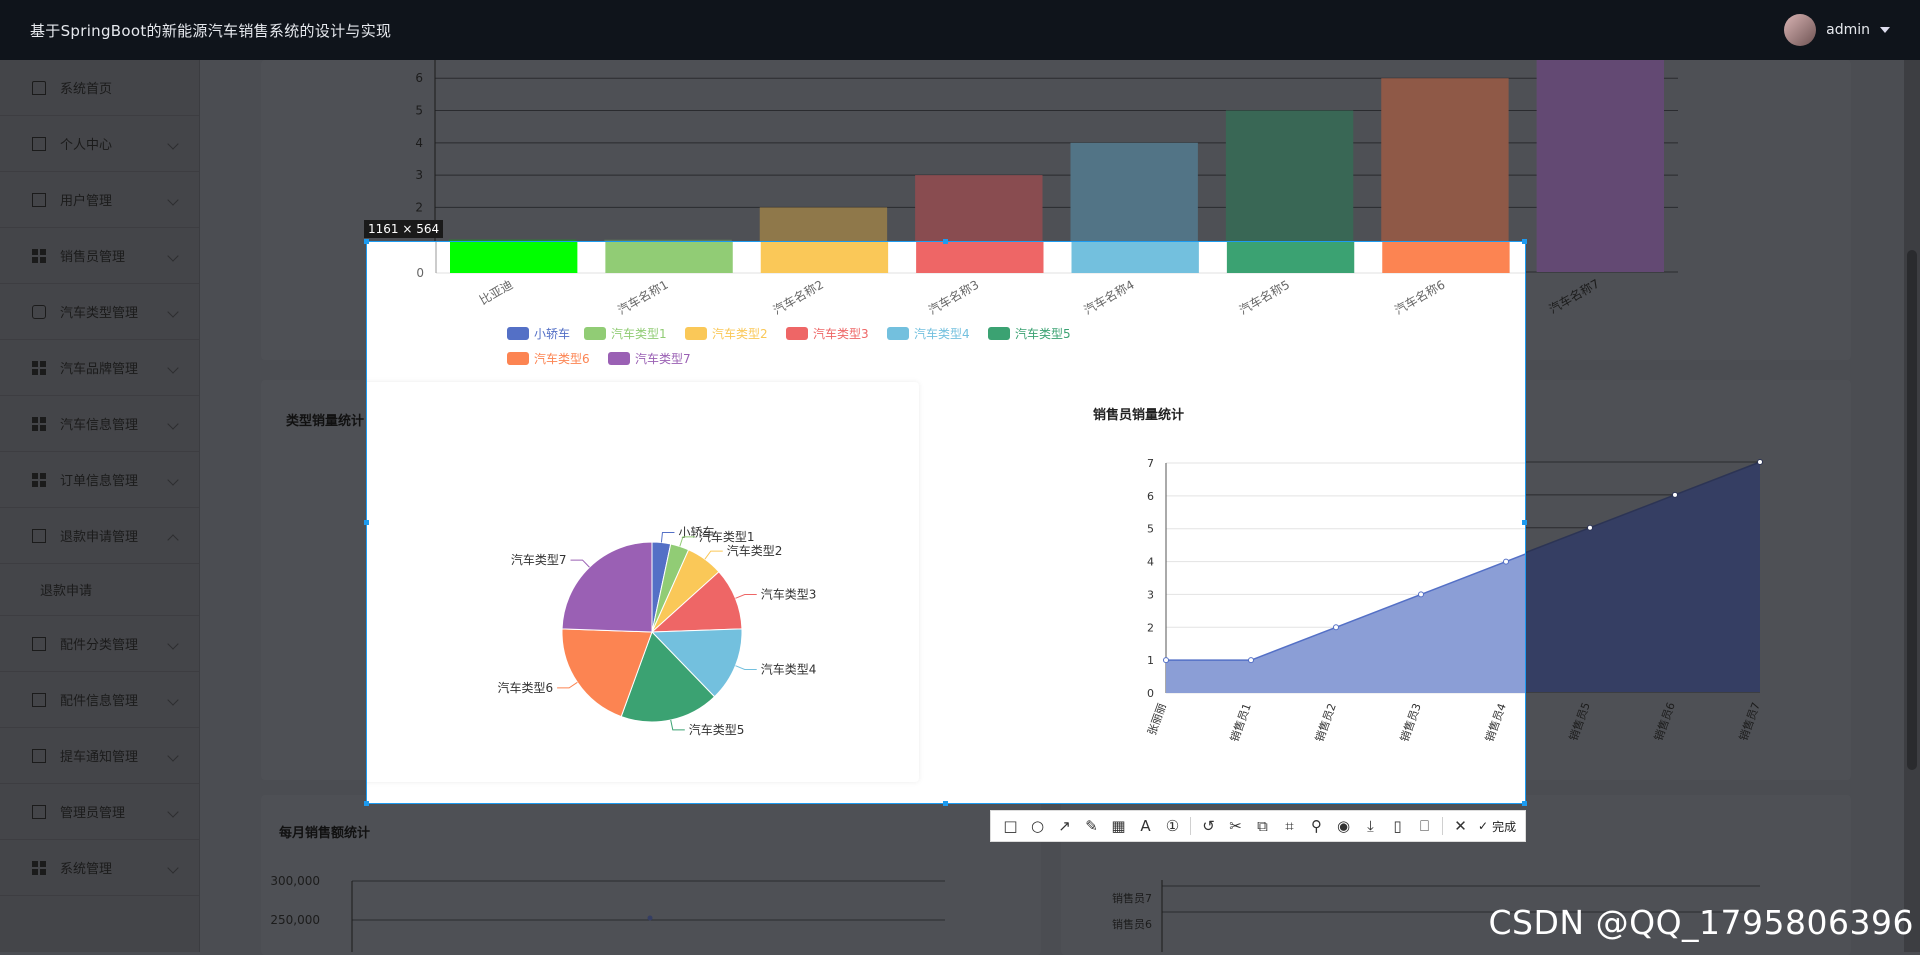 Image resolution: width=1920 pixels, height=955 pixels. What do you see at coordinates (1524, 241) in the screenshot?
I see `selection-handle-tr` at bounding box center [1524, 241].